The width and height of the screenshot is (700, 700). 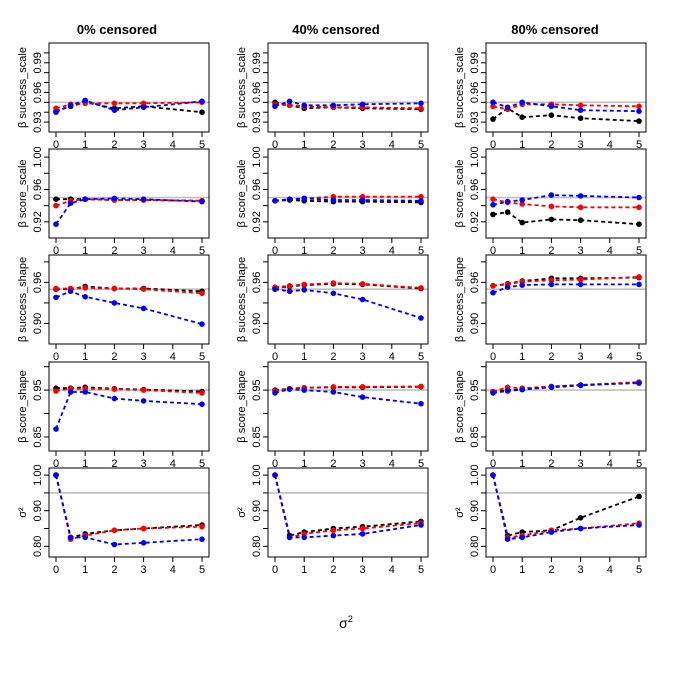 What do you see at coordinates (257, 221) in the screenshot?
I see `y-tick-label: 0.92` at bounding box center [257, 221].